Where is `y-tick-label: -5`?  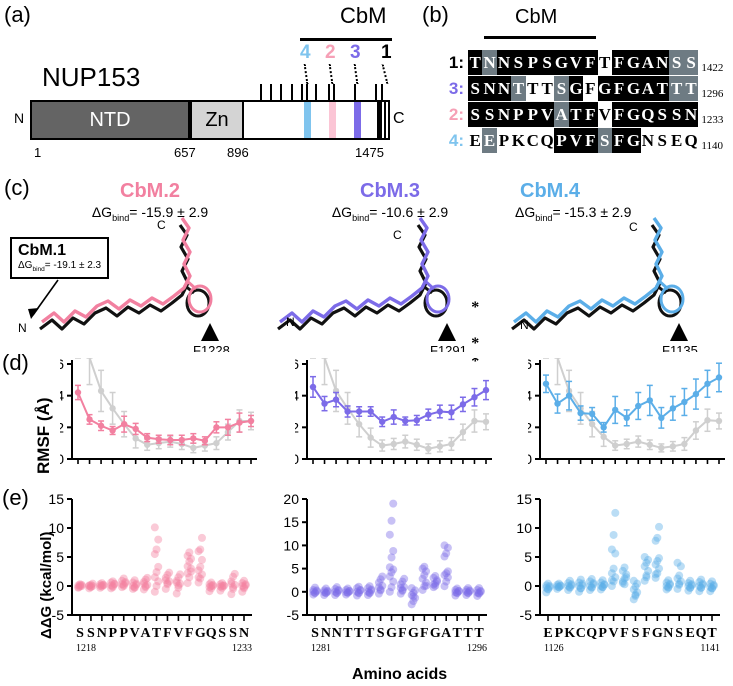 y-tick-label: -5 is located at coordinates (58, 615).